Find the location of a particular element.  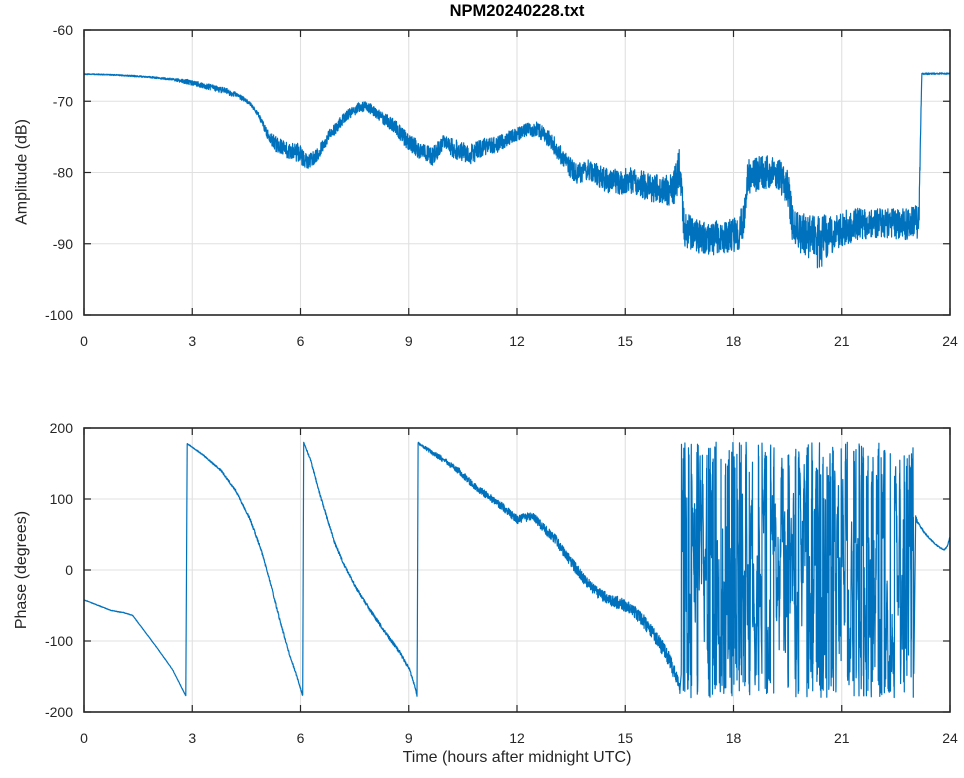

phase-axis-label: Phase (degrees) is located at coordinates (21, 570).